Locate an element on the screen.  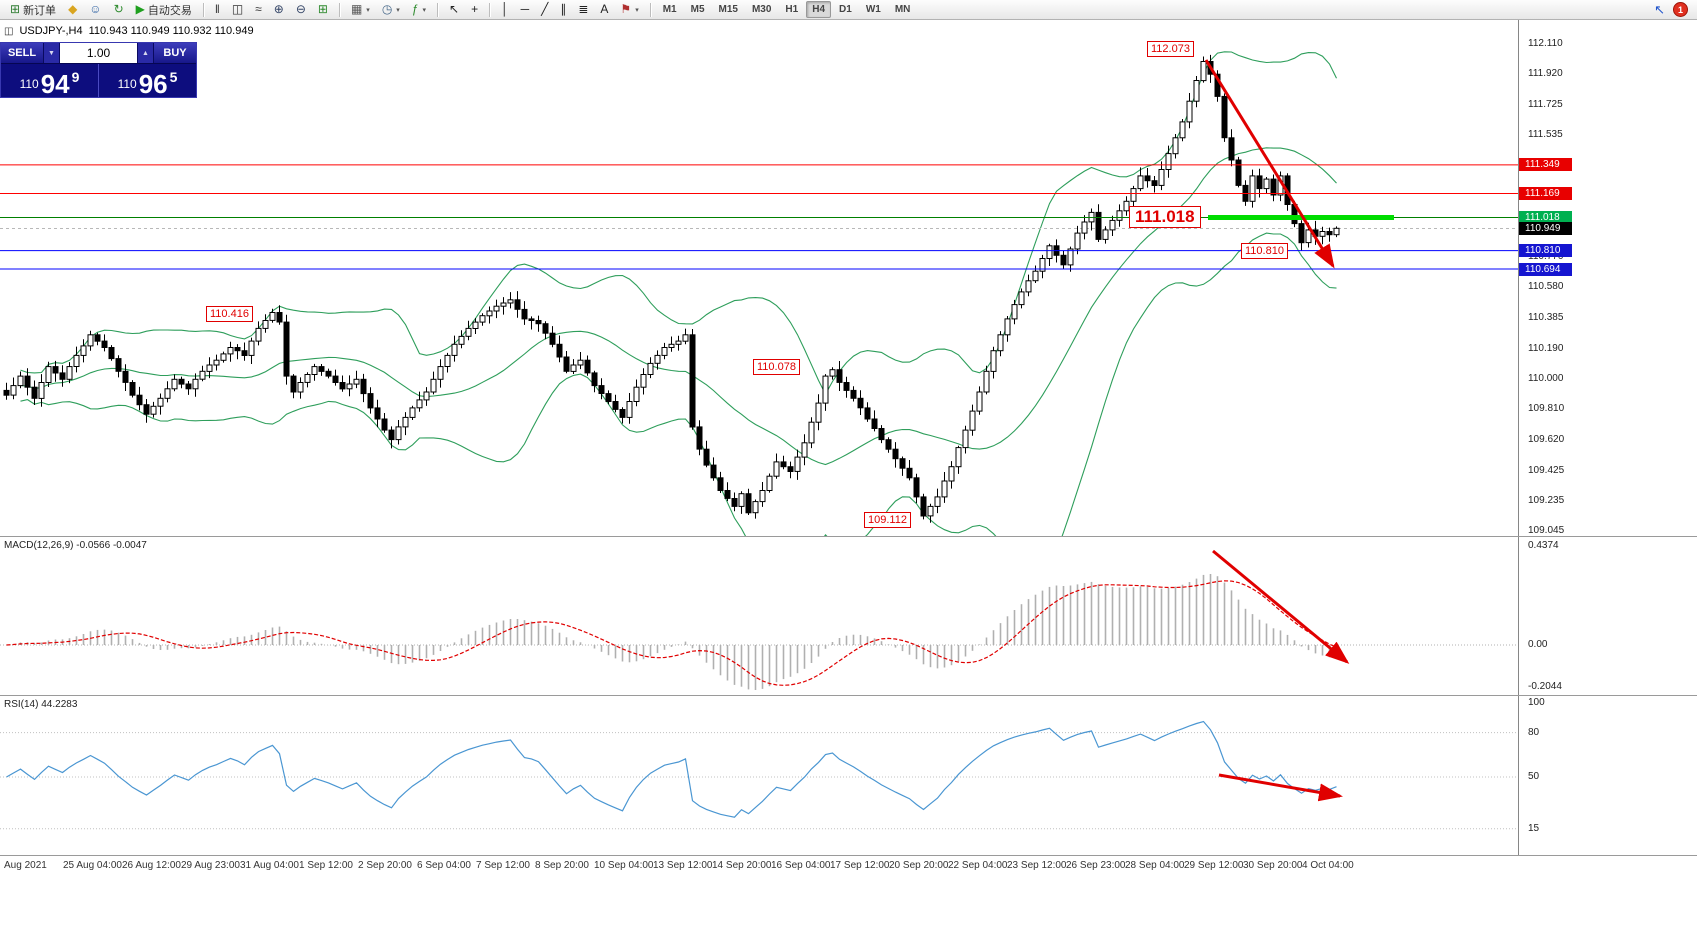
zoom-out-button: ⊖ is located at coordinates (301, 9).